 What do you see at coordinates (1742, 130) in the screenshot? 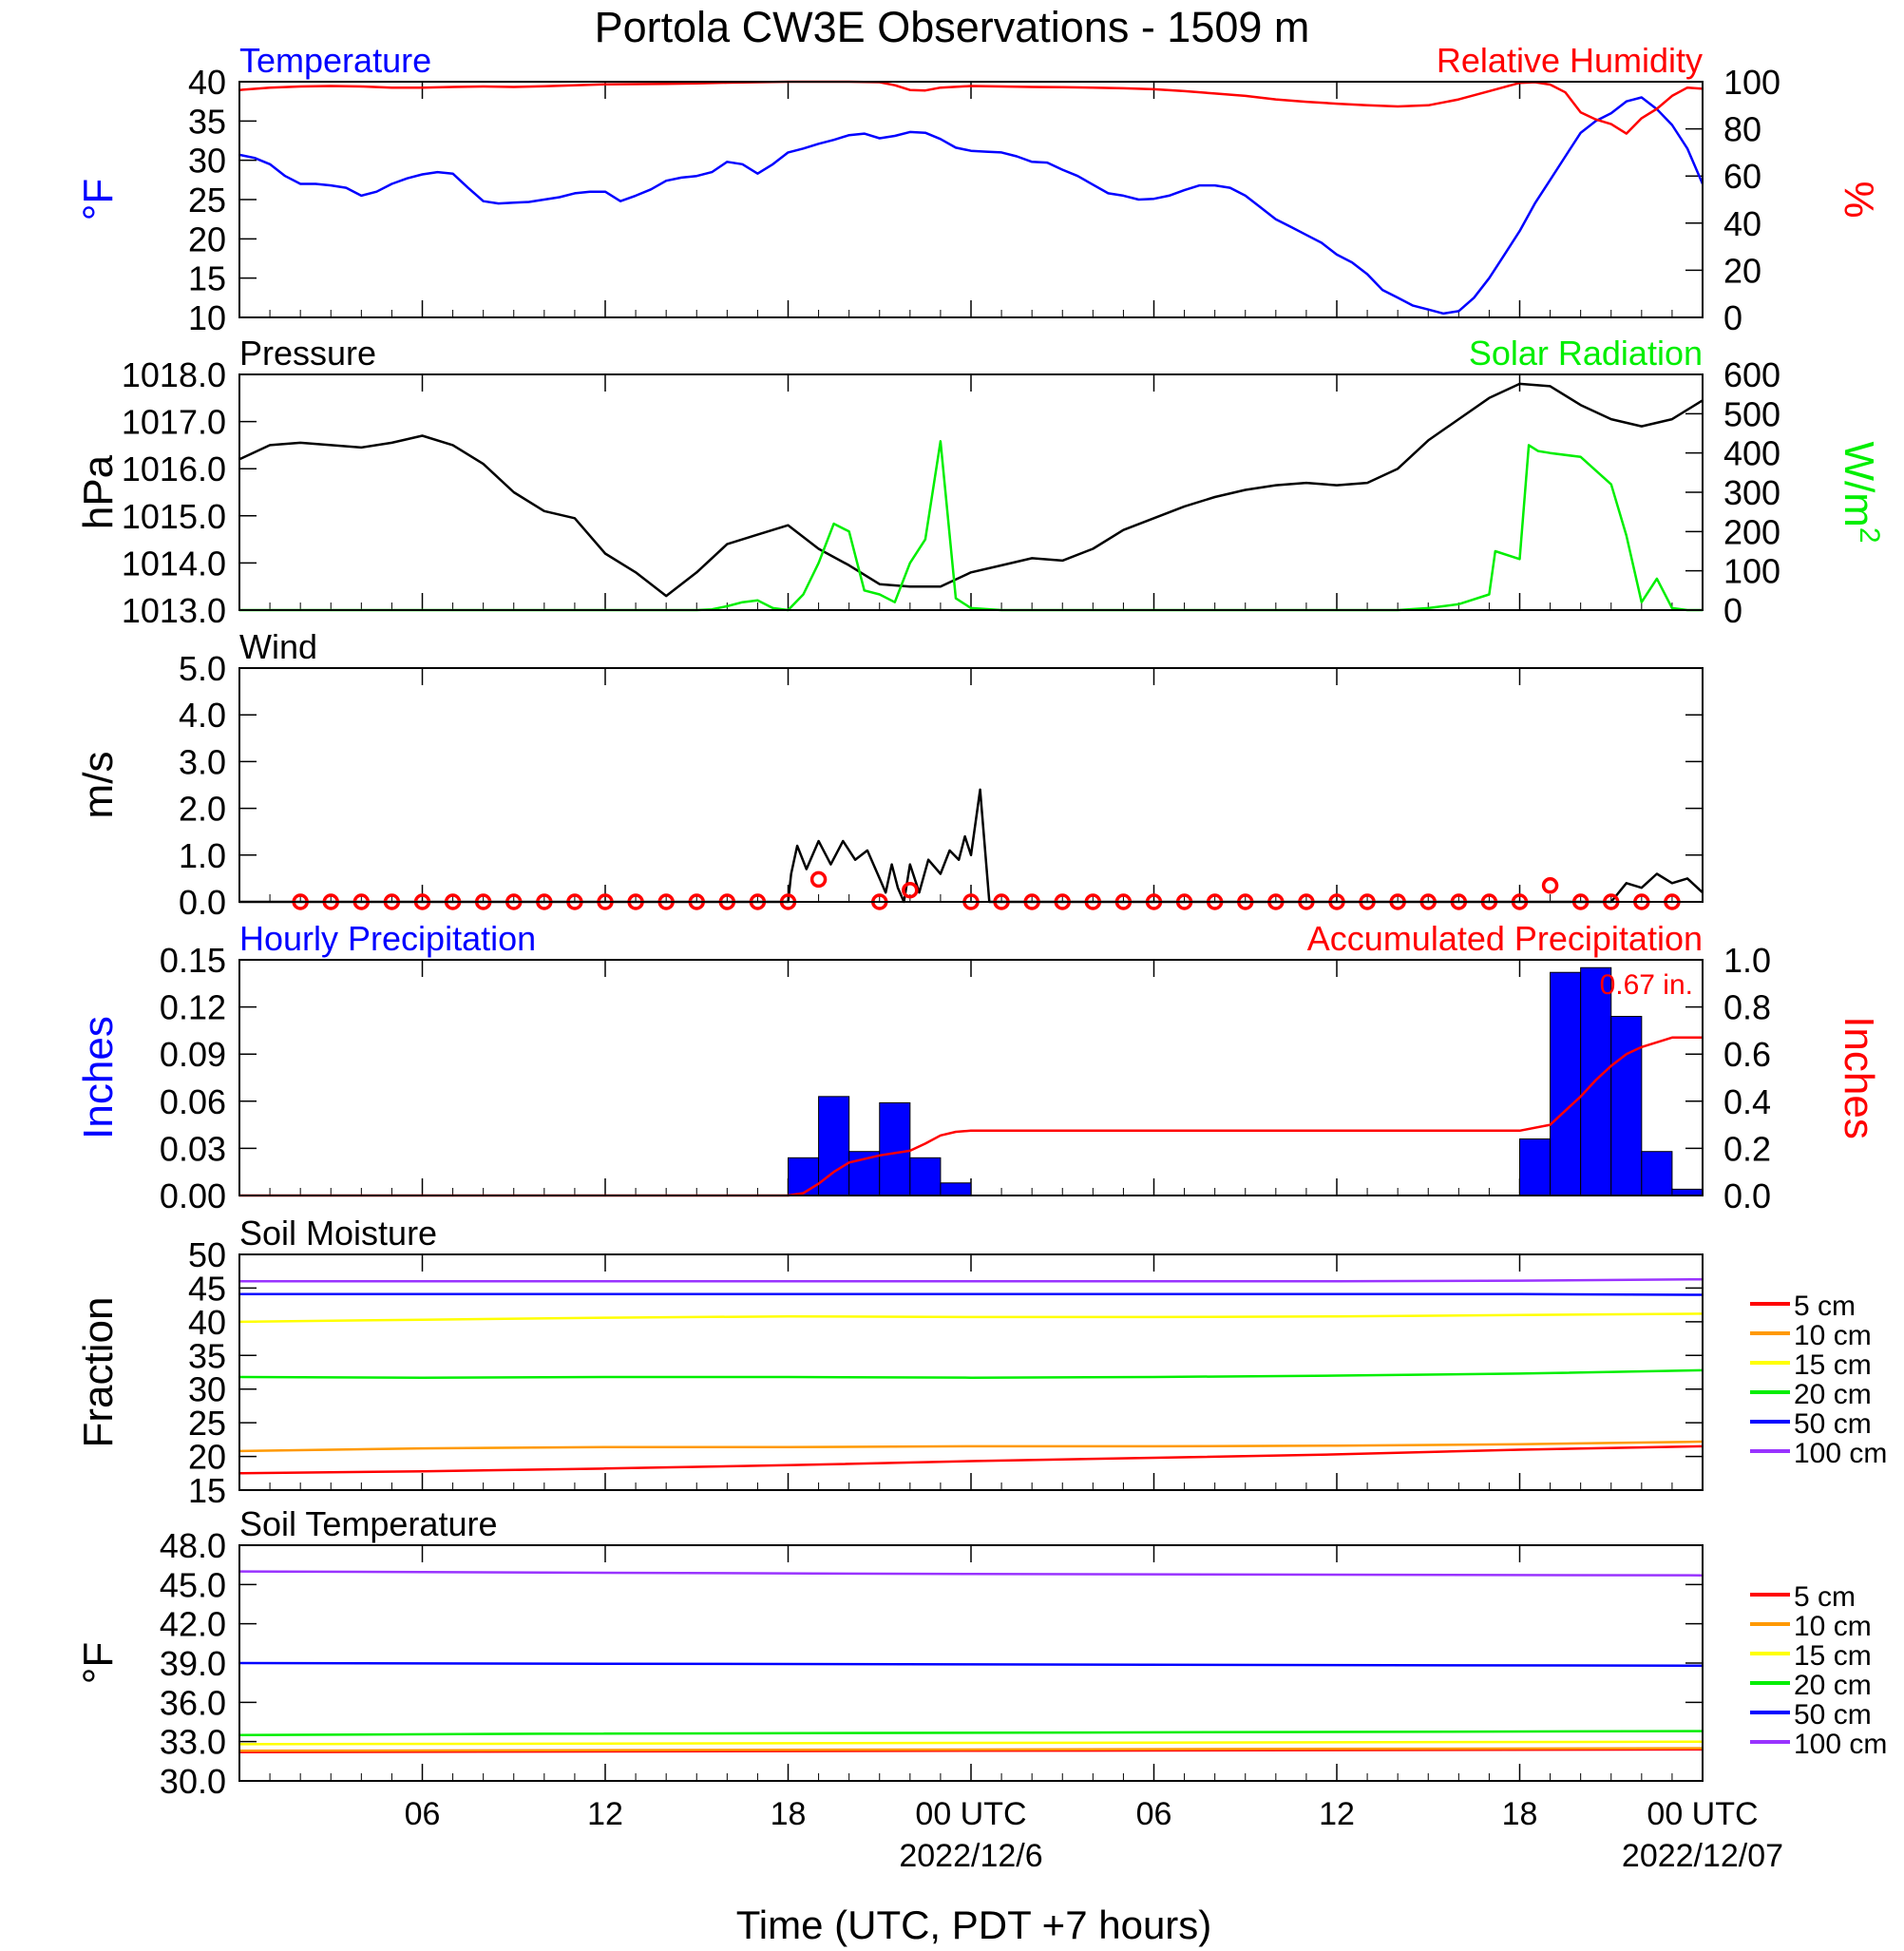
I see `y-right-tick-label: 80` at bounding box center [1742, 130].